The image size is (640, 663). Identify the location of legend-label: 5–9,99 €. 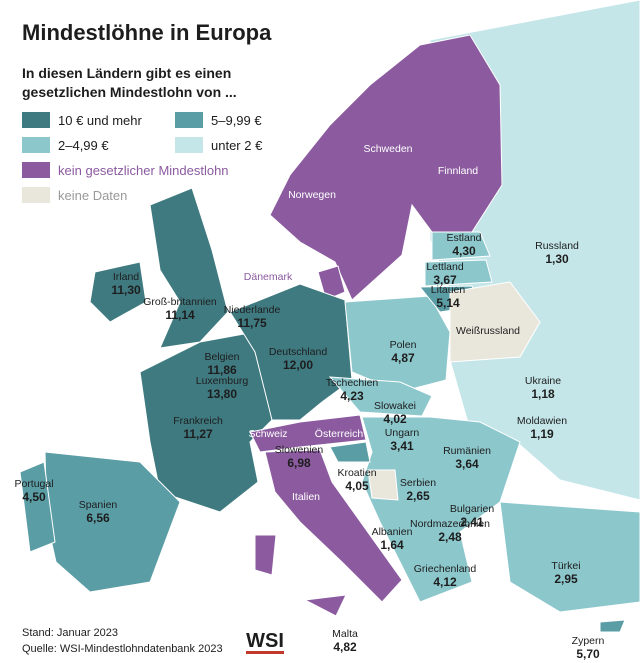
(236, 120).